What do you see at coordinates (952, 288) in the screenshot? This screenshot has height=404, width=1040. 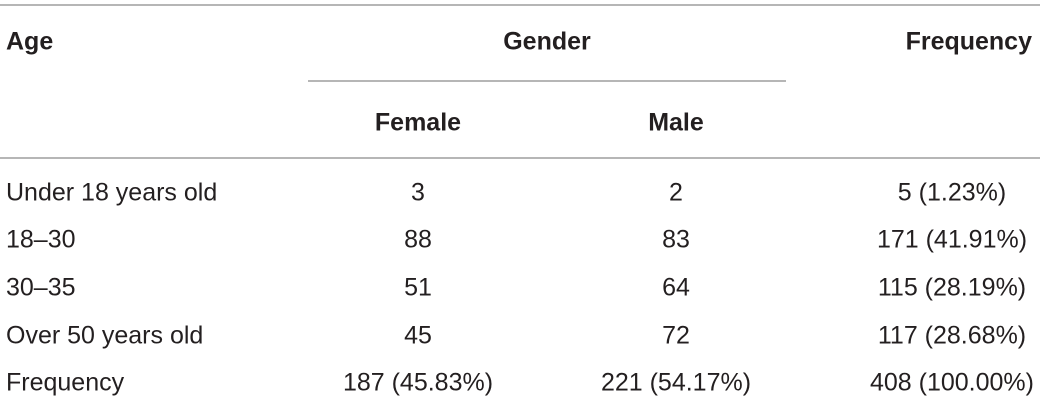 I see `table-cell: 115 (28.19%)` at bounding box center [952, 288].